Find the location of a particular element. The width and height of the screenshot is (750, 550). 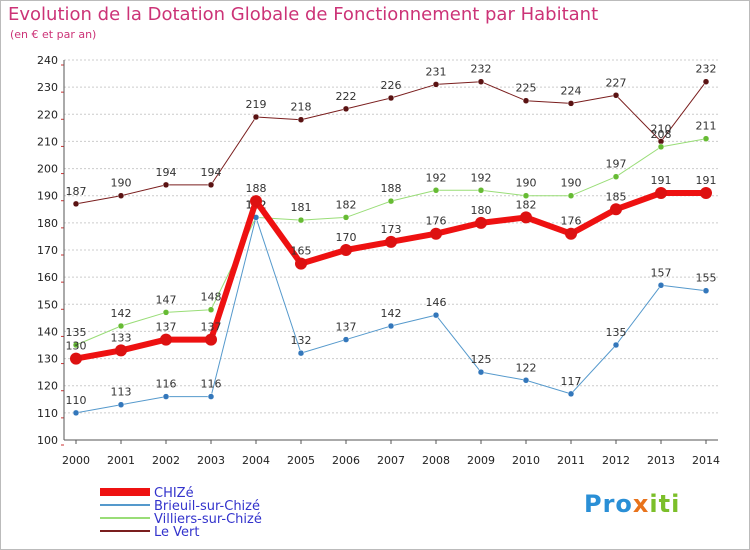

data-label-villiers-sur-chiz-2009: 192 is located at coordinates (481, 177).